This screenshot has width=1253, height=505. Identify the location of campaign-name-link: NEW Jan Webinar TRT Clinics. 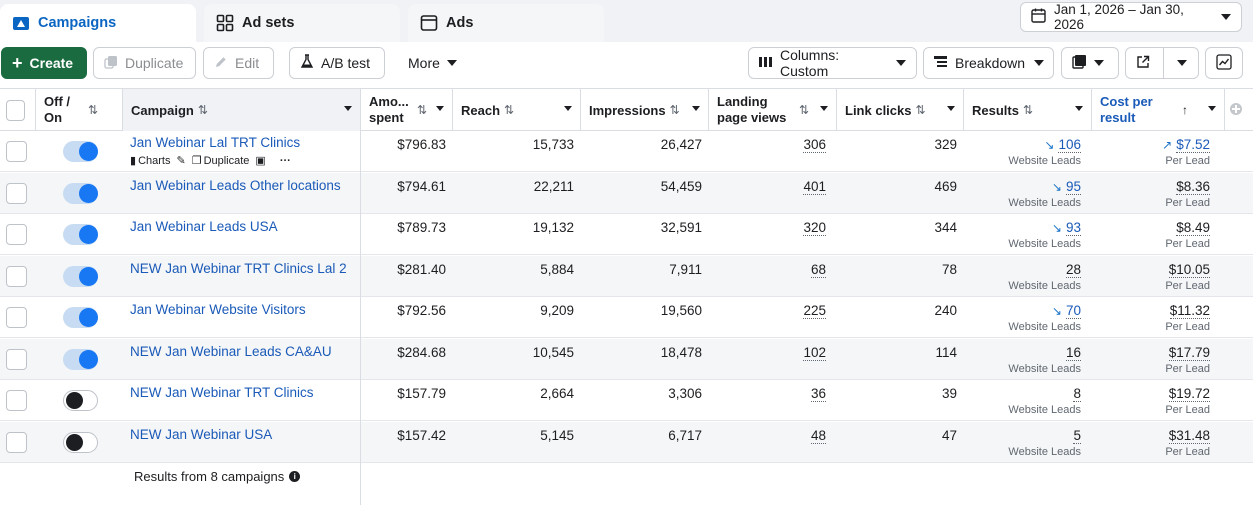
(222, 392).